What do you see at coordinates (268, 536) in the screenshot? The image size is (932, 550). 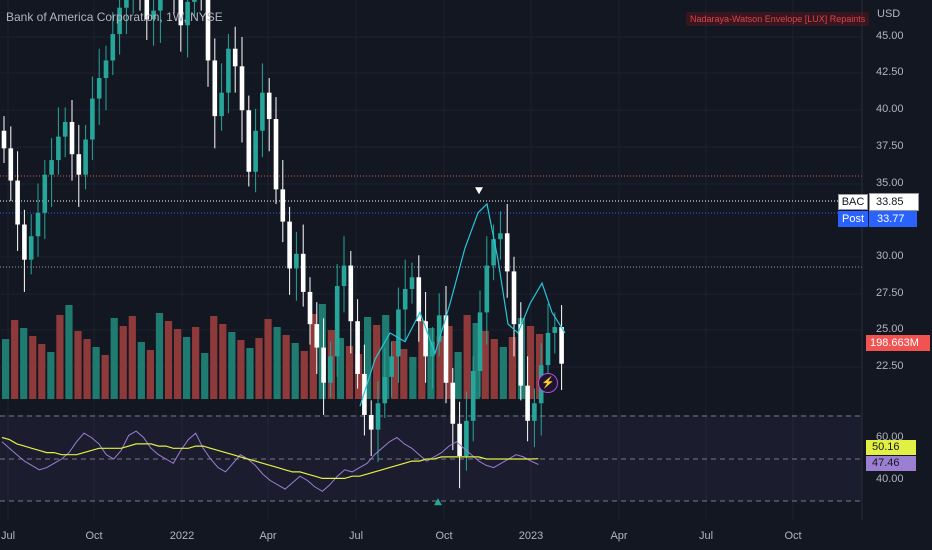 I see `time-tick-label: Apr` at bounding box center [268, 536].